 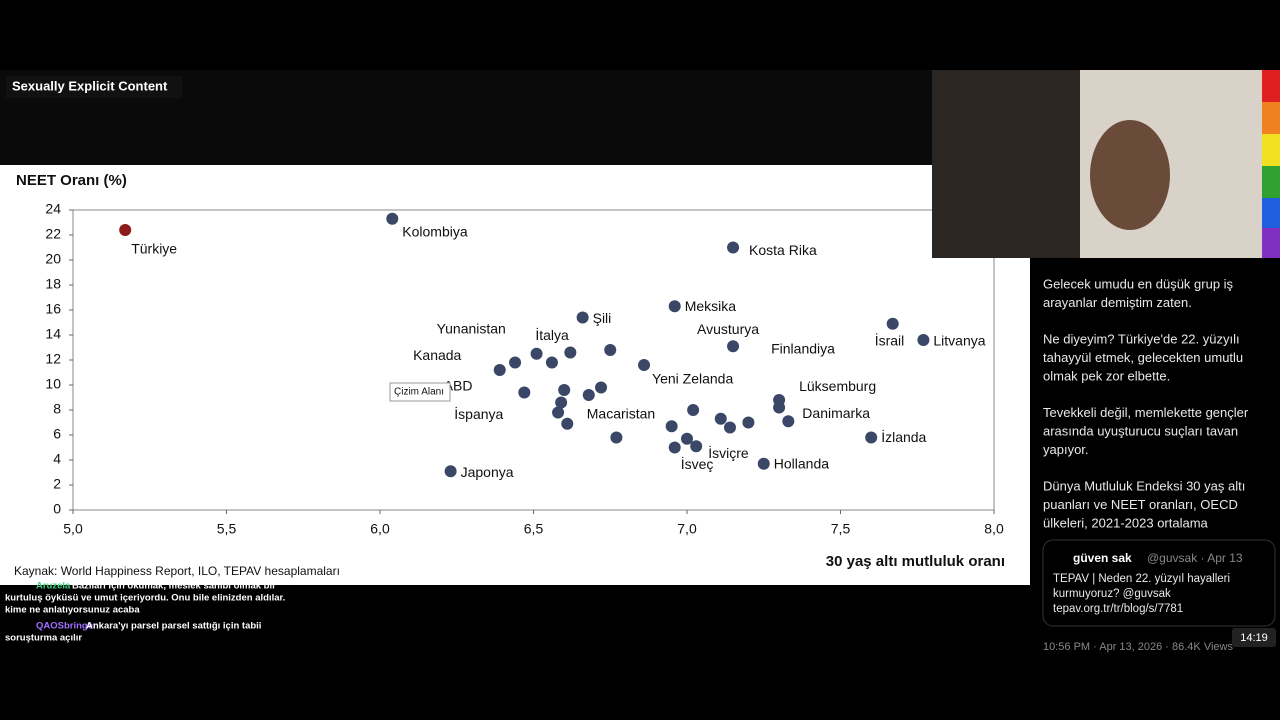 I want to click on point-label: Finlandiya, so click(x=803, y=349).